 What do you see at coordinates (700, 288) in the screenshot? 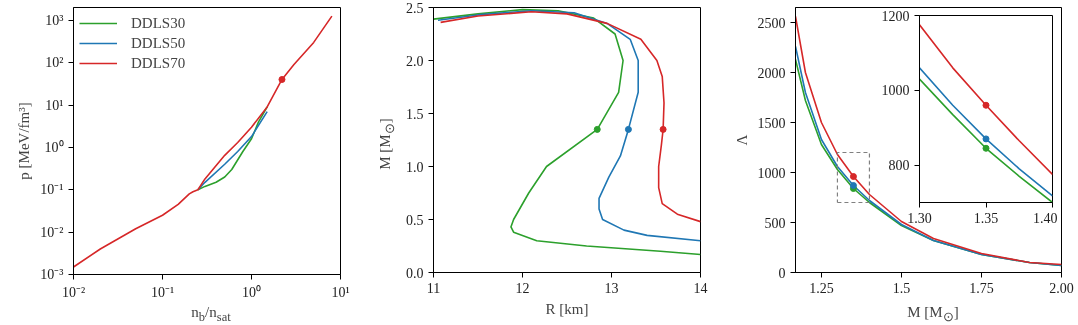
I see `x-tick-label: 14` at bounding box center [700, 288].